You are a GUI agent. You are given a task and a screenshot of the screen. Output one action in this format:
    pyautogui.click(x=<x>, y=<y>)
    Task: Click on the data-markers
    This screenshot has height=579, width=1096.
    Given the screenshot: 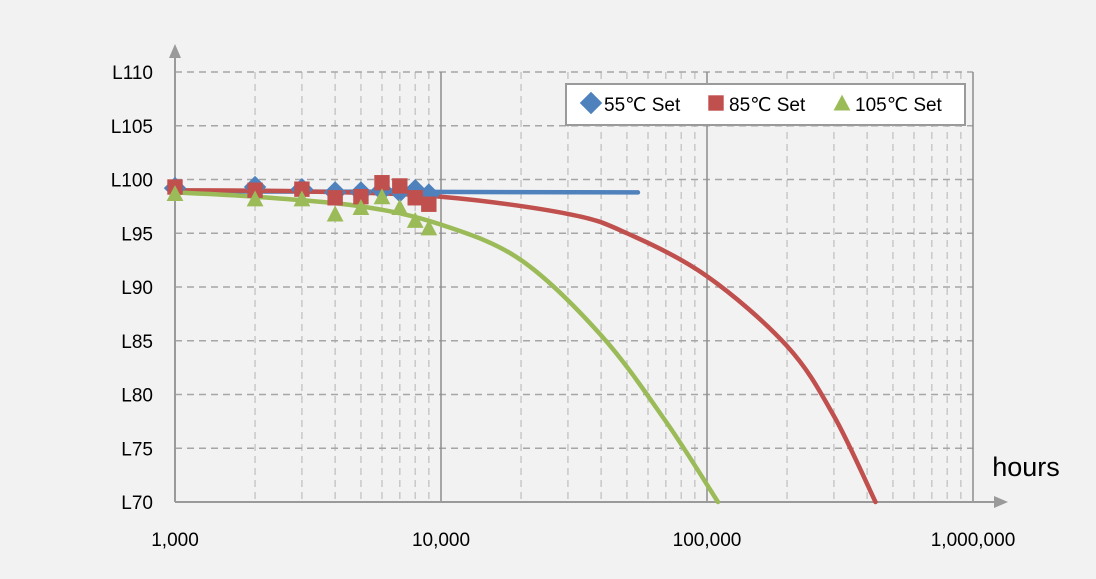 What is the action you would take?
    pyautogui.click(x=302, y=205)
    